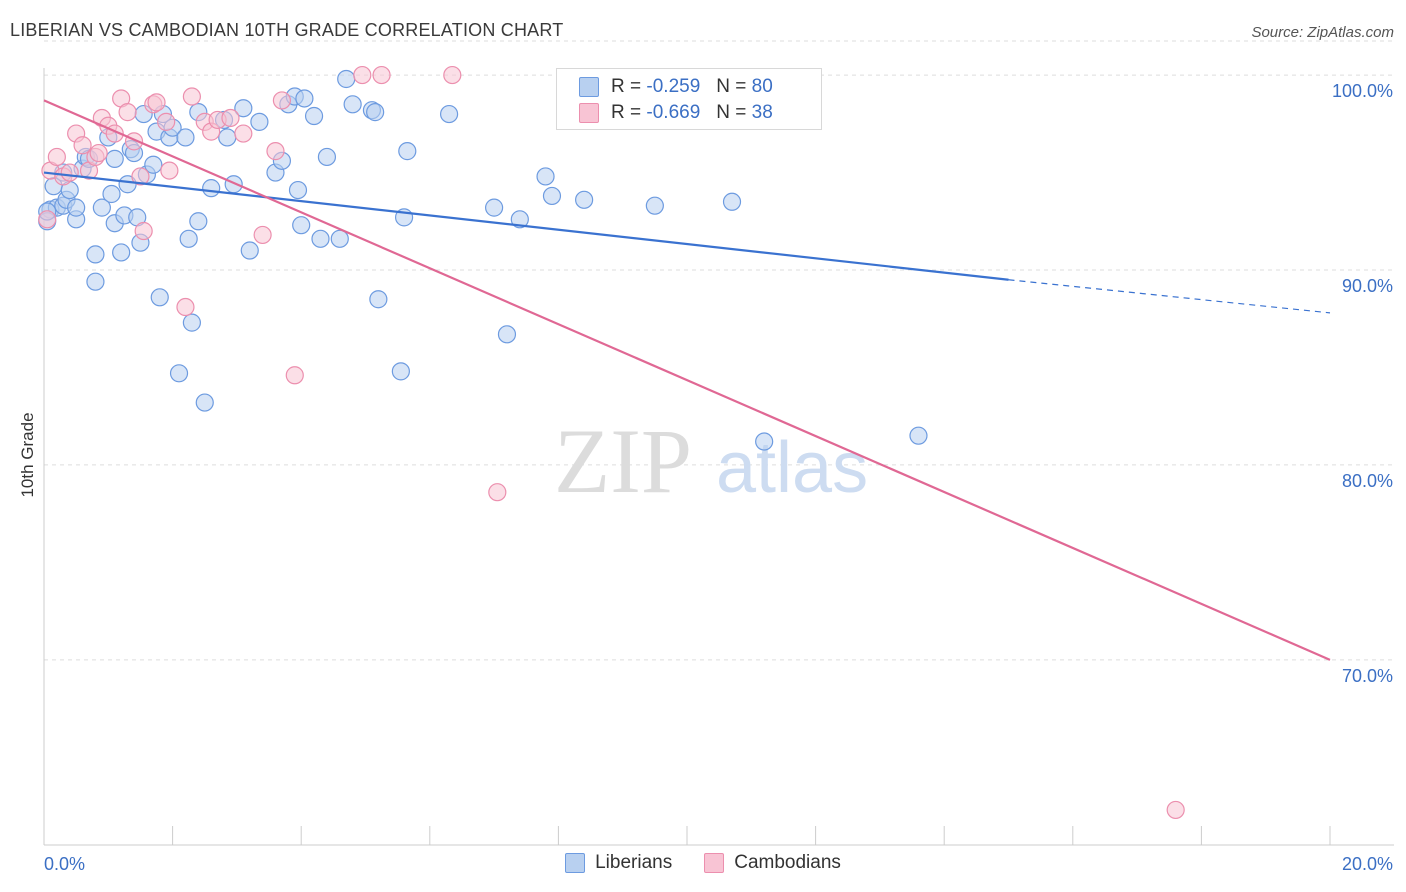 The height and width of the screenshot is (892, 1406). I want to click on legend-row-liberians: R = -0.259 N = 80, so click(676, 87).